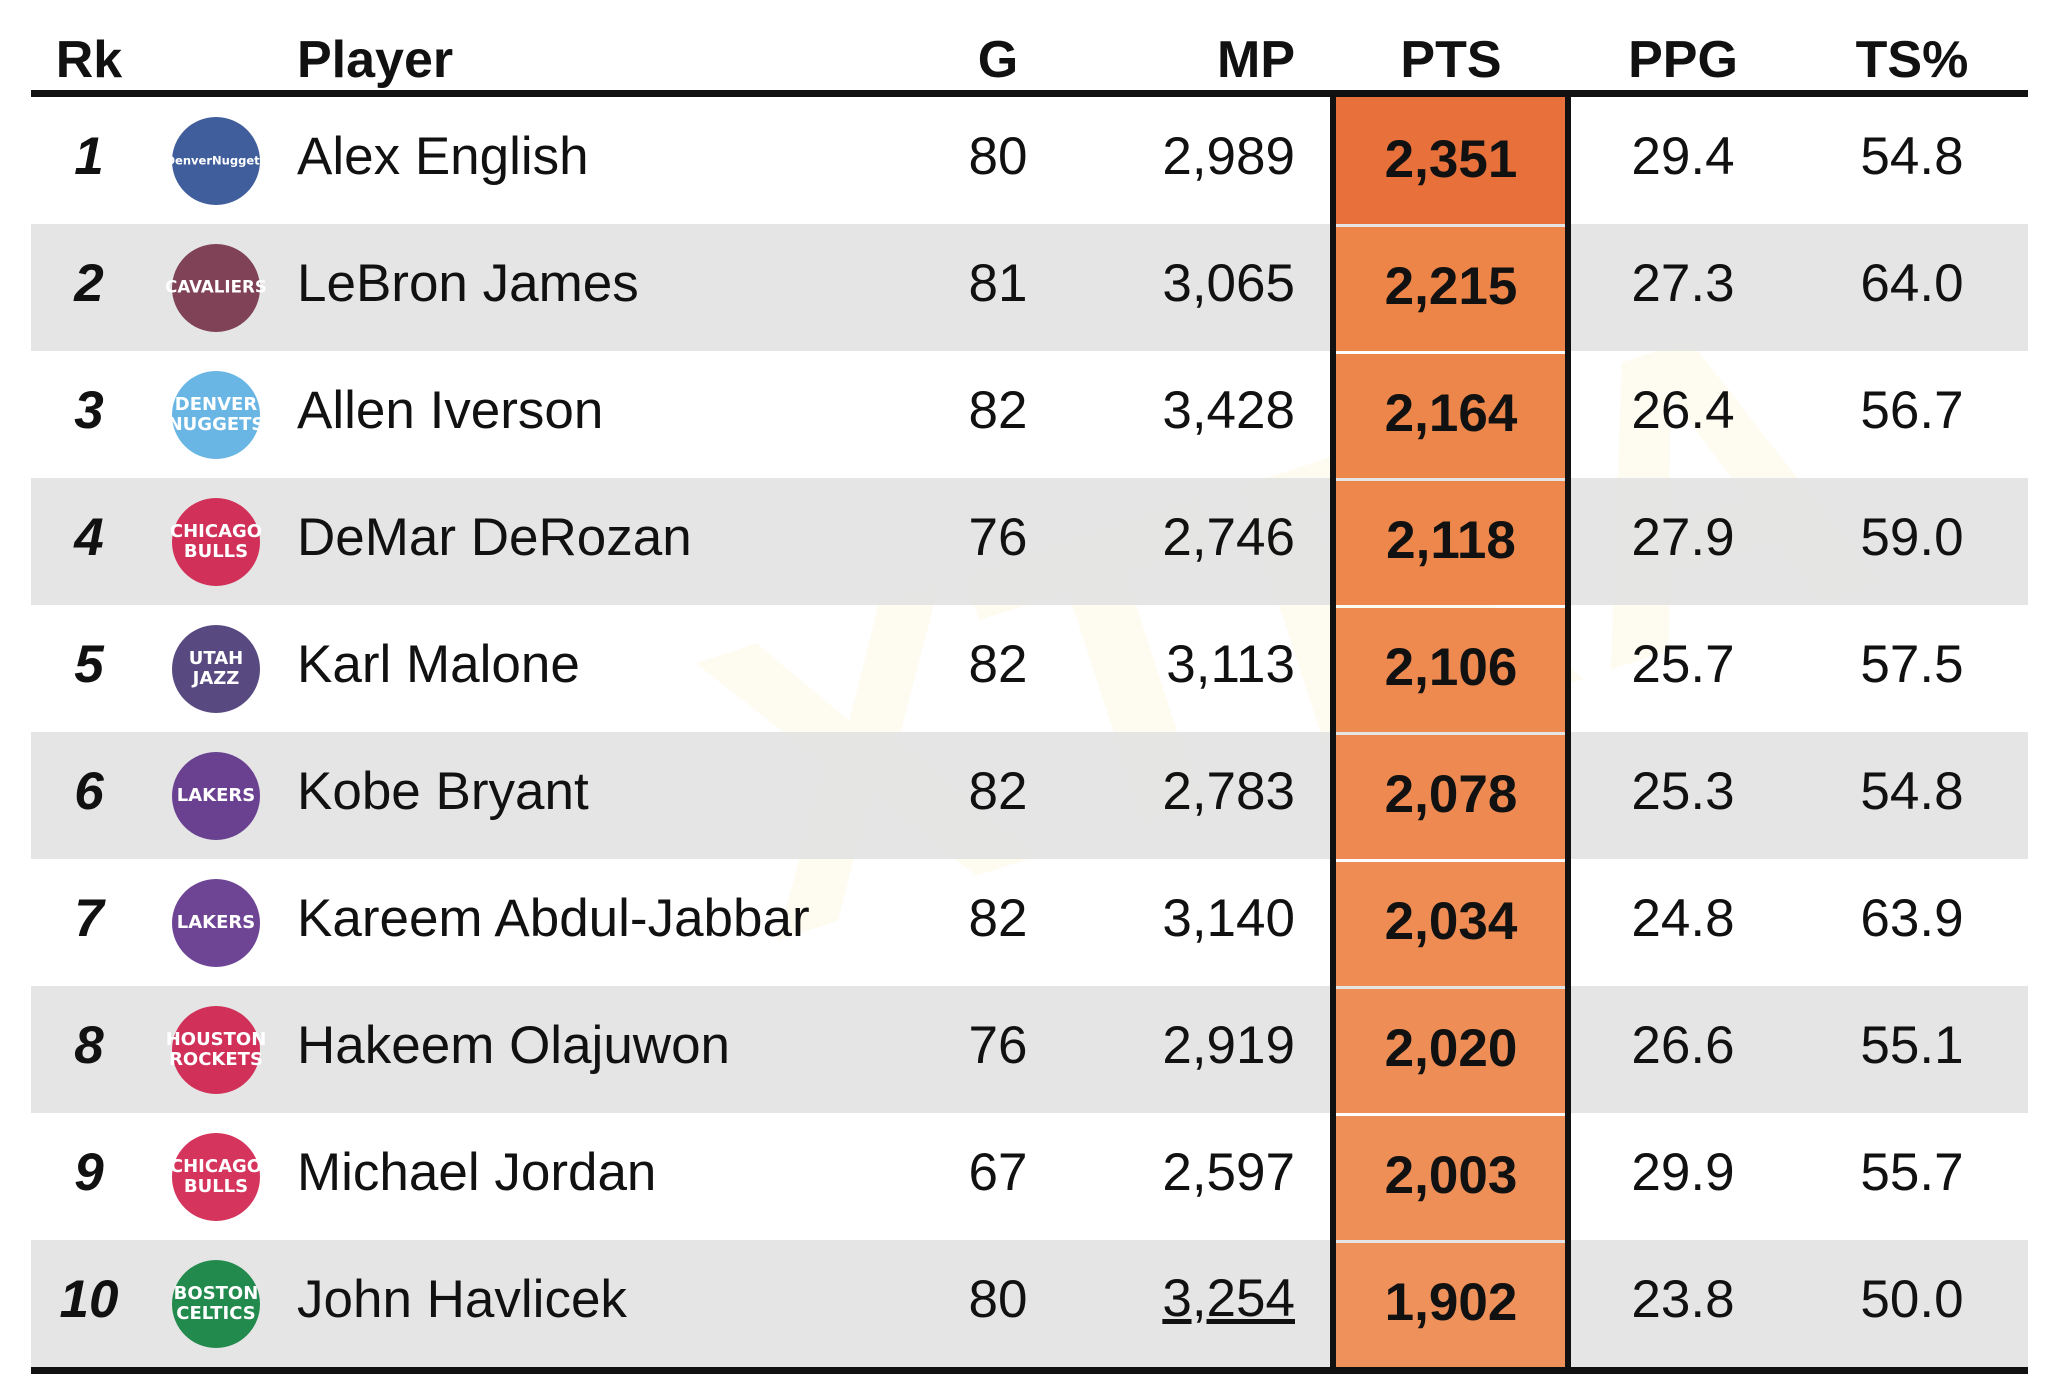 Image resolution: width=2048 pixels, height=1395 pixels. Describe the element at coordinates (1683, 537) in the screenshot. I see `ppg: 27.9` at that location.